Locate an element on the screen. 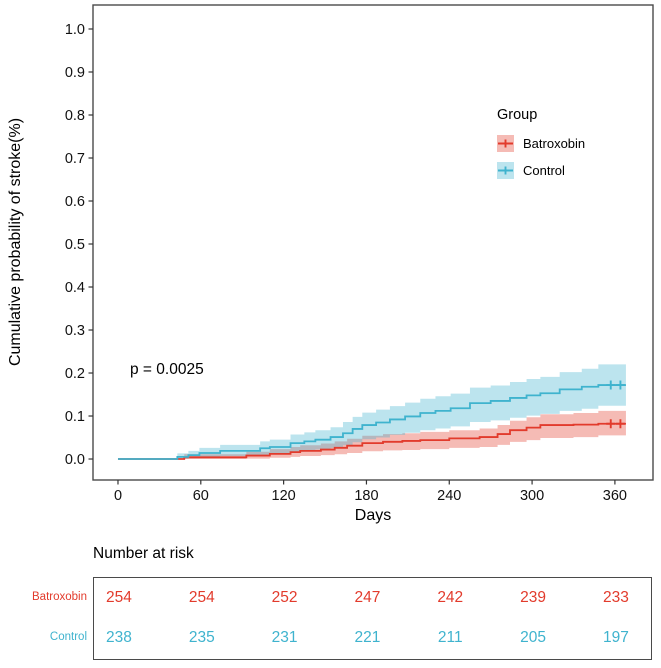 The height and width of the screenshot is (668, 661). legend: Group Batroxobin Control is located at coordinates (541, 145).